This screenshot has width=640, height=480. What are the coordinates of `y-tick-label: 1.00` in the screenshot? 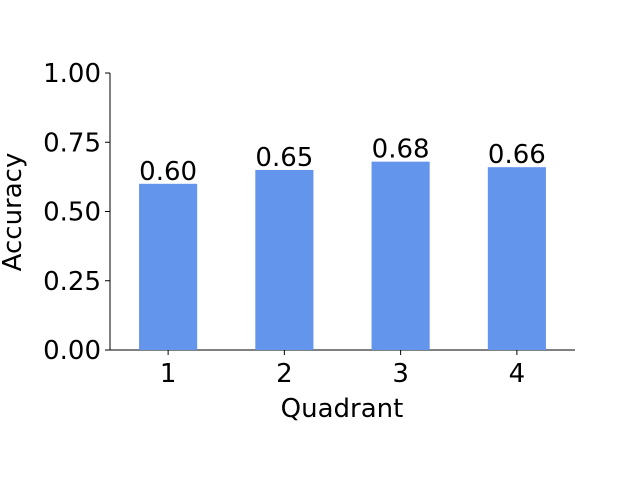 It's located at (72, 74).